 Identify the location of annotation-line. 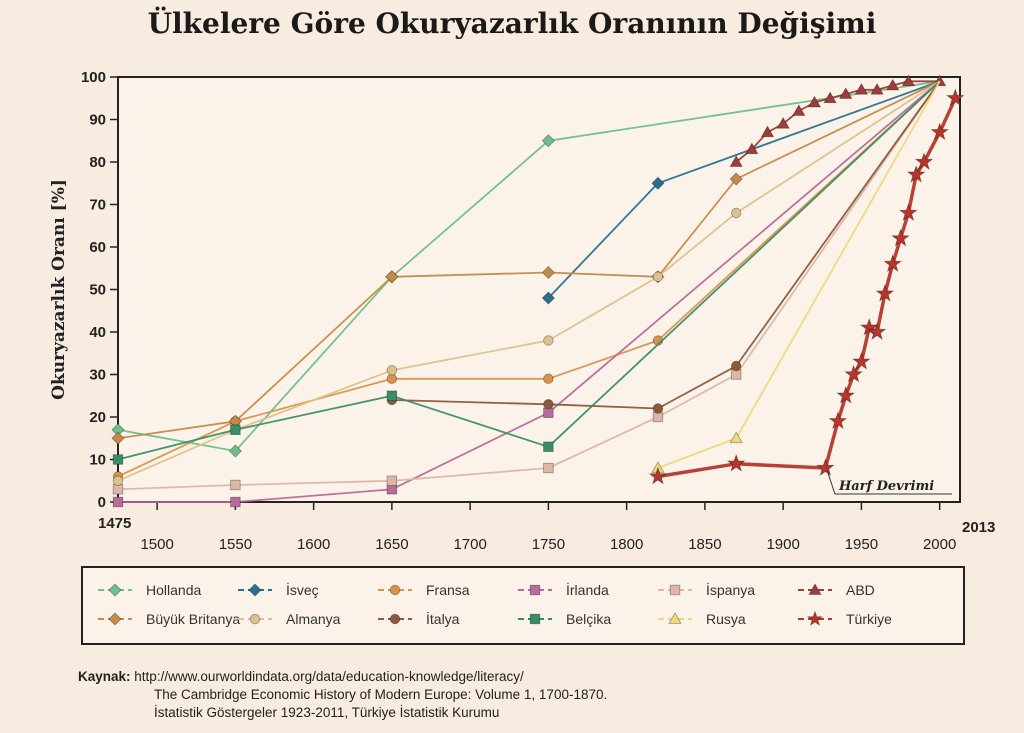
(889, 482).